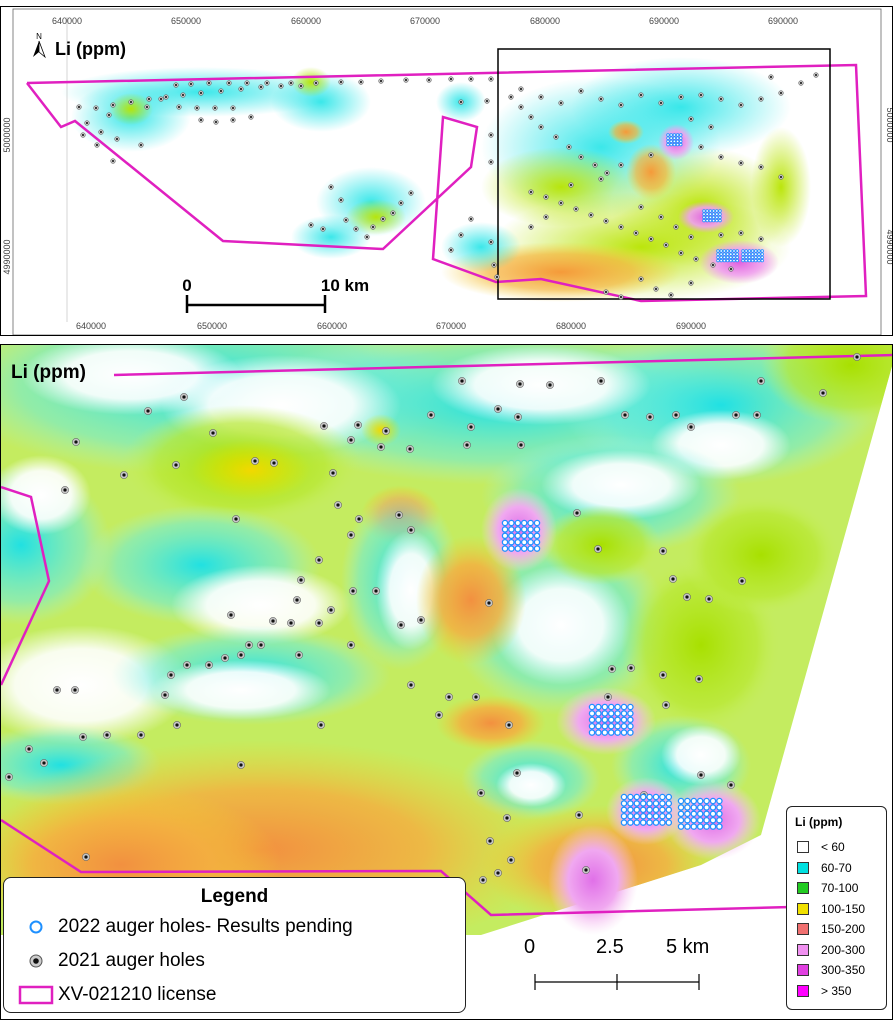  What do you see at coordinates (306, 21) in the screenshot?
I see `x-tick-label: 660000` at bounding box center [306, 21].